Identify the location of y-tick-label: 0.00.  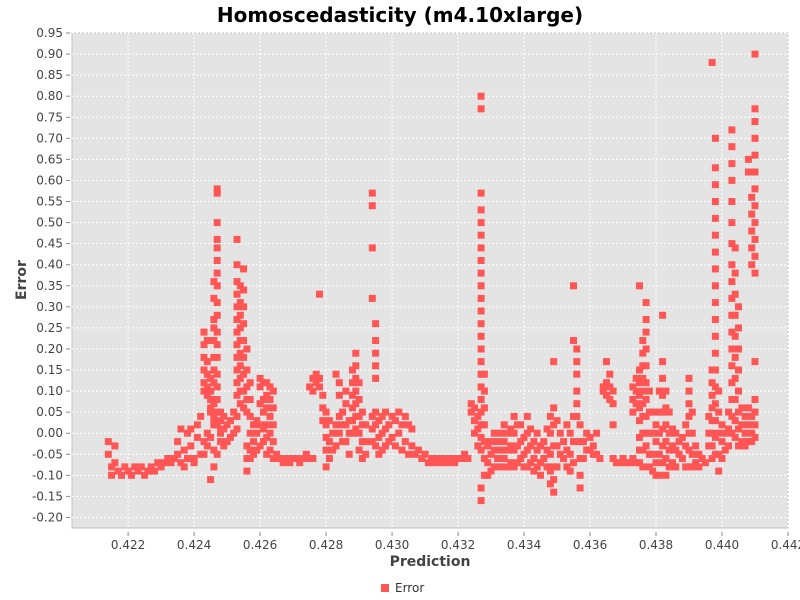
(49, 433).